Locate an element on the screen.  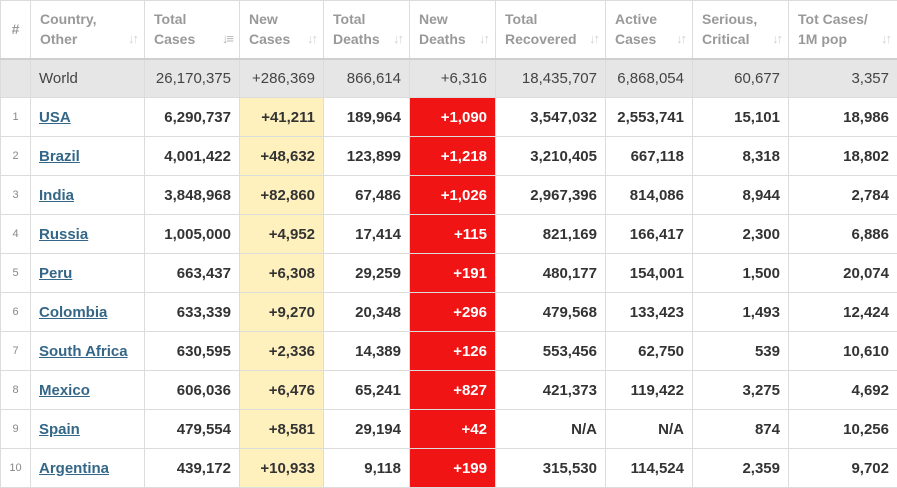
country-link: Spain is located at coordinates (59, 429).